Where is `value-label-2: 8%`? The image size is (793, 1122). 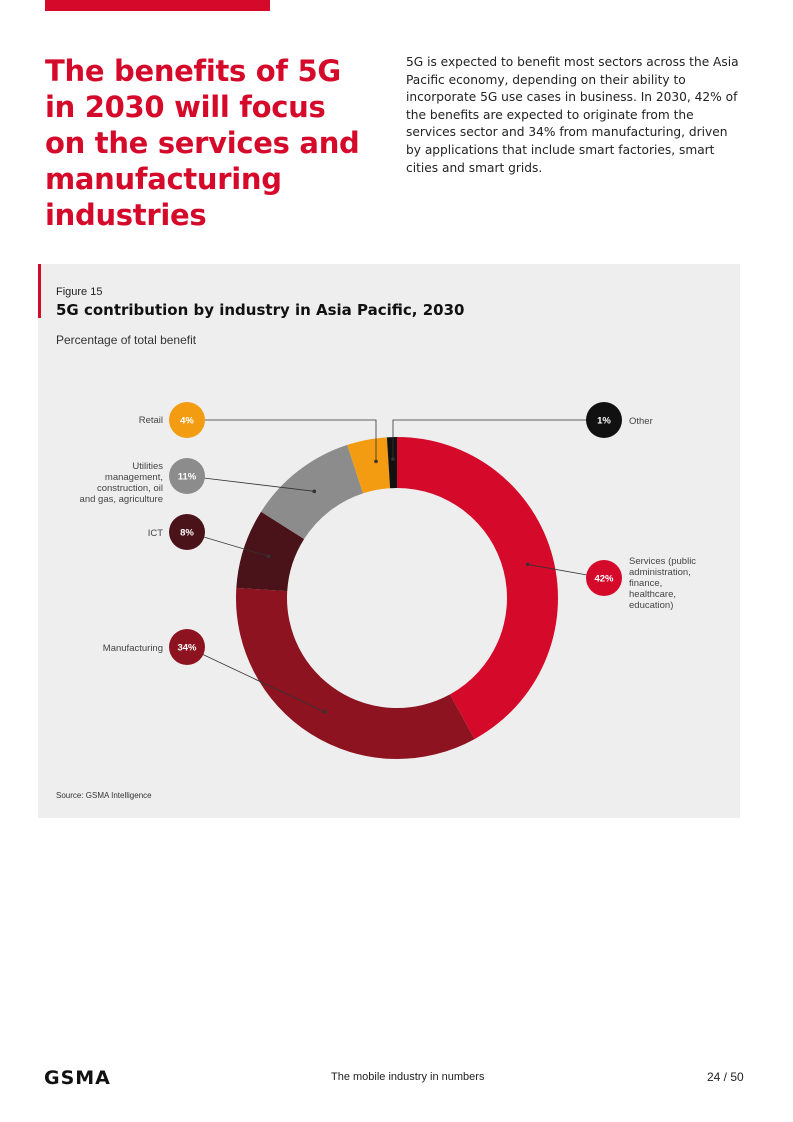
value-label-2: 8% is located at coordinates (187, 533).